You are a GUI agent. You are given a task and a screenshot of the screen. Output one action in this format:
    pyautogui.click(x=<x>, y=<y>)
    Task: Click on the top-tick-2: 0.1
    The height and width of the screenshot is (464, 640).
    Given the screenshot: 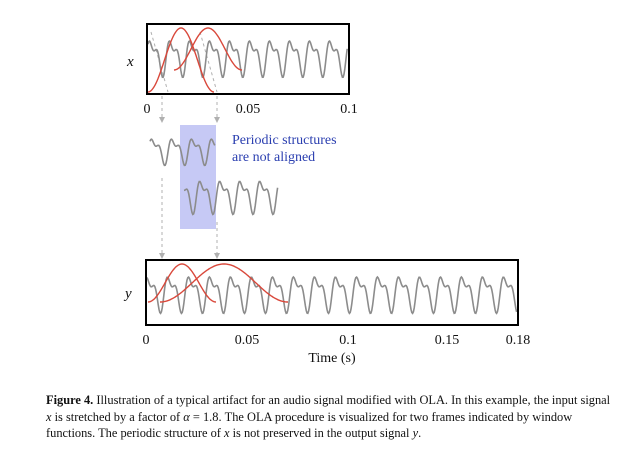 What is the action you would take?
    pyautogui.click(x=349, y=109)
    